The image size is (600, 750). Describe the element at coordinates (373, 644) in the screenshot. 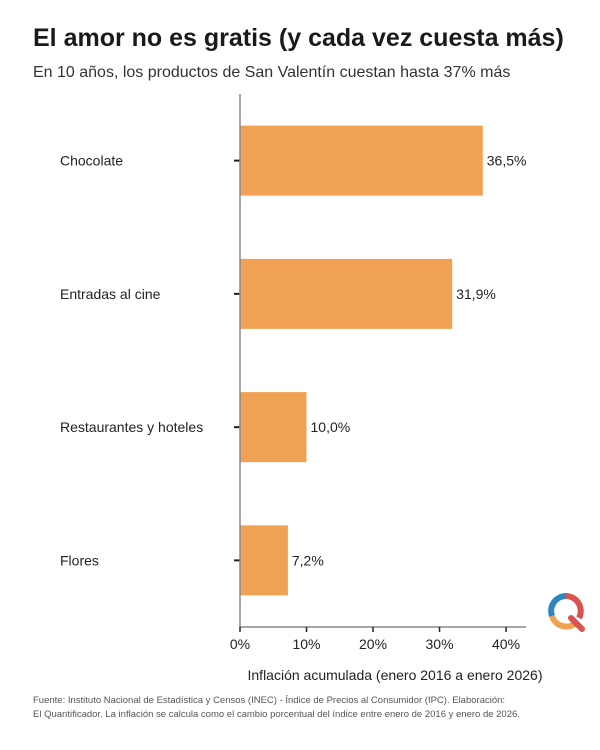

I see `x-tick-label-2: 20%` at that location.